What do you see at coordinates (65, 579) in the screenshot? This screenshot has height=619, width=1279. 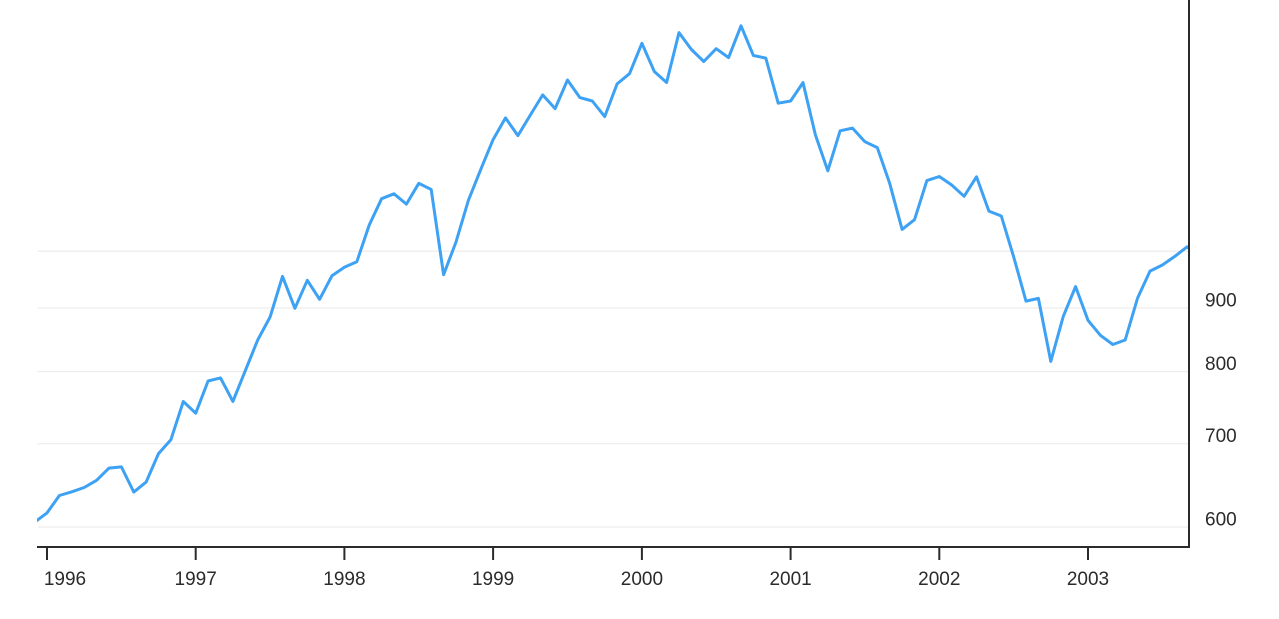 I see `x-axis-label: 1996` at bounding box center [65, 579].